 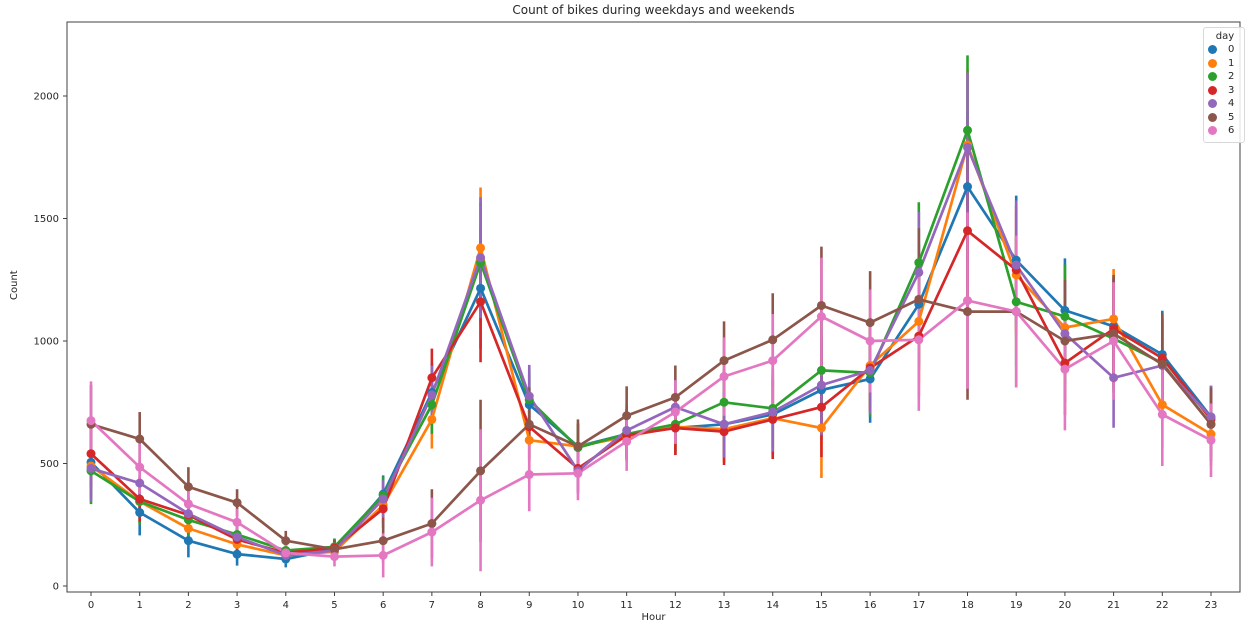 What do you see at coordinates (1225, 91) in the screenshot?
I see `legend-item-day-3: 3` at bounding box center [1225, 91].